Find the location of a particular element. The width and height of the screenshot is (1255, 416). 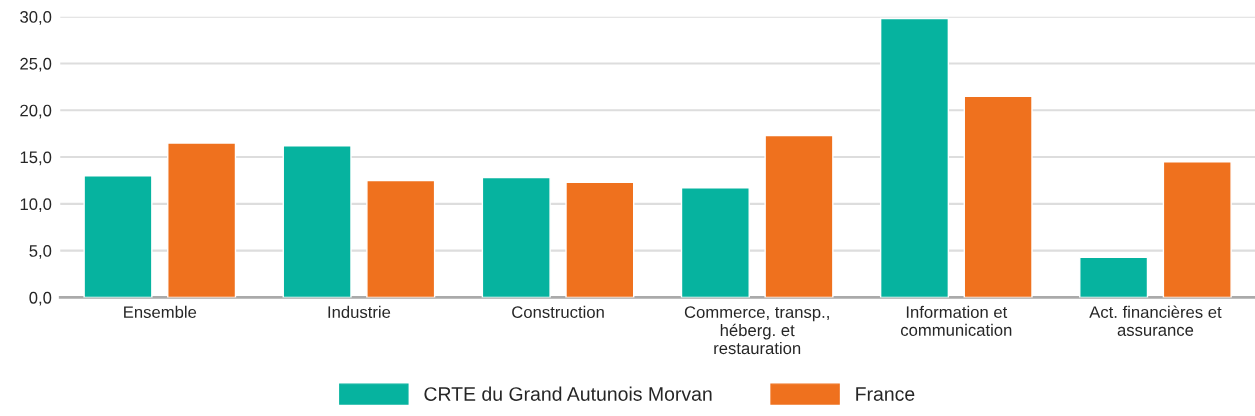

y-tick-label: 30,0 is located at coordinates (36, 18).